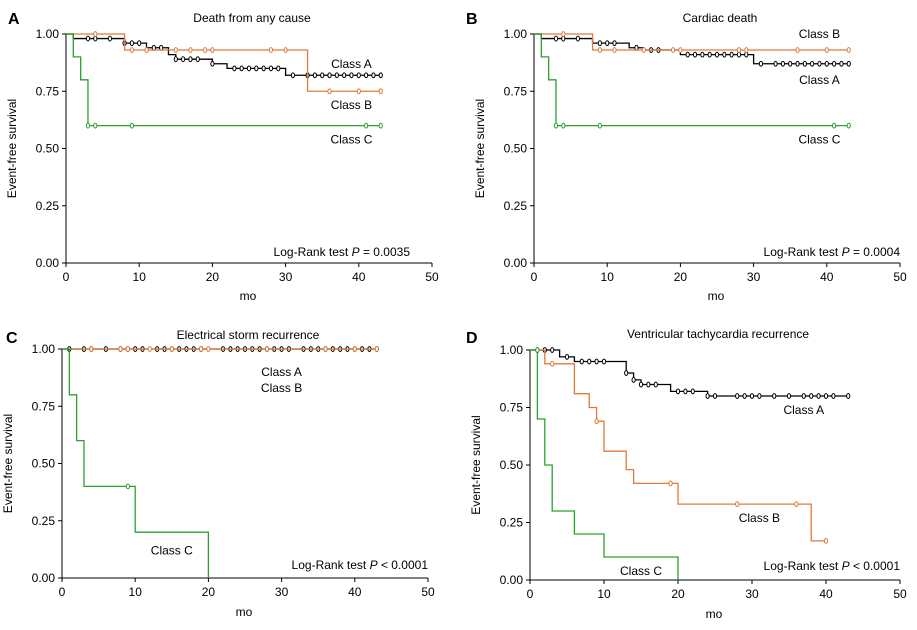 The width and height of the screenshot is (917, 630). Describe the element at coordinates (512, 350) in the screenshot. I see `panel-d-y-tick-label: 1.00` at that location.